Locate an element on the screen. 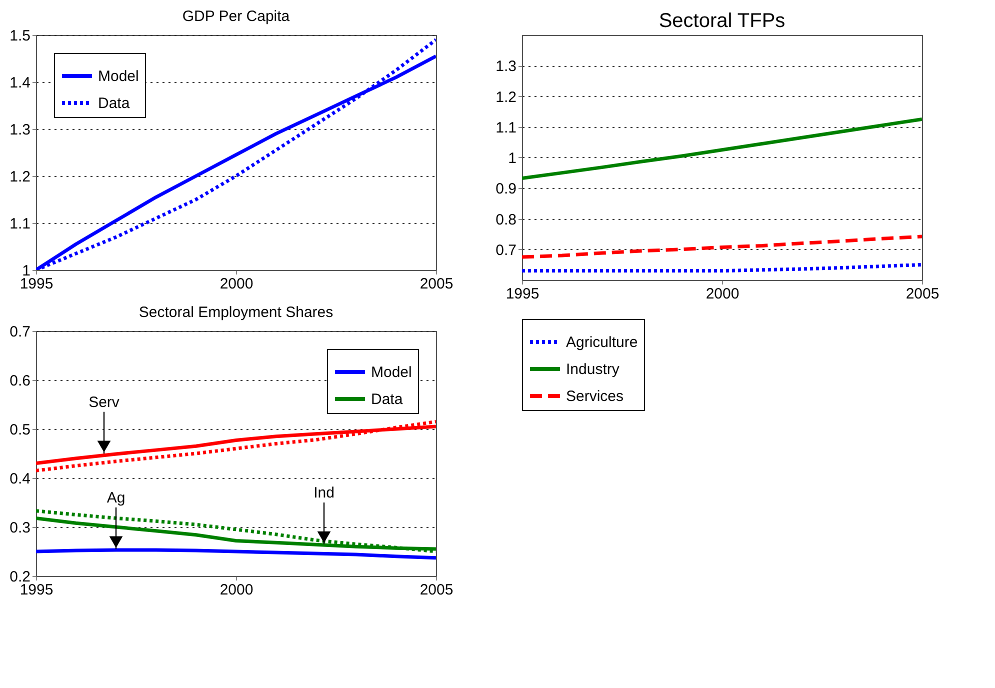 The height and width of the screenshot is (688, 995). y-tick-label: 0.6 is located at coordinates (20, 381).